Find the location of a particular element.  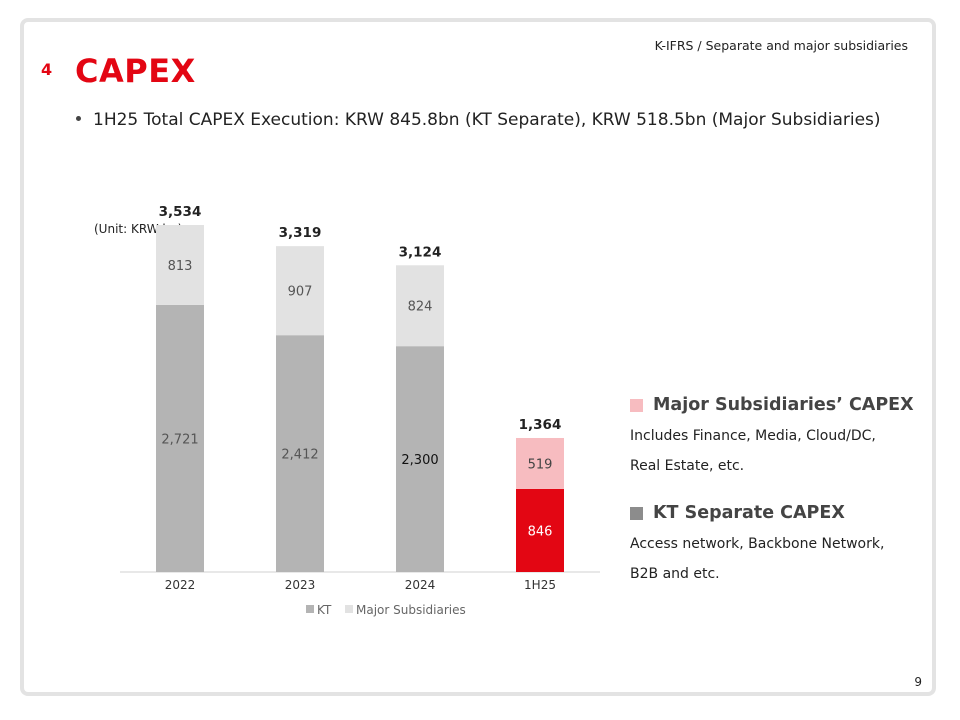

tick-label-2023: 2023 is located at coordinates (300, 585).